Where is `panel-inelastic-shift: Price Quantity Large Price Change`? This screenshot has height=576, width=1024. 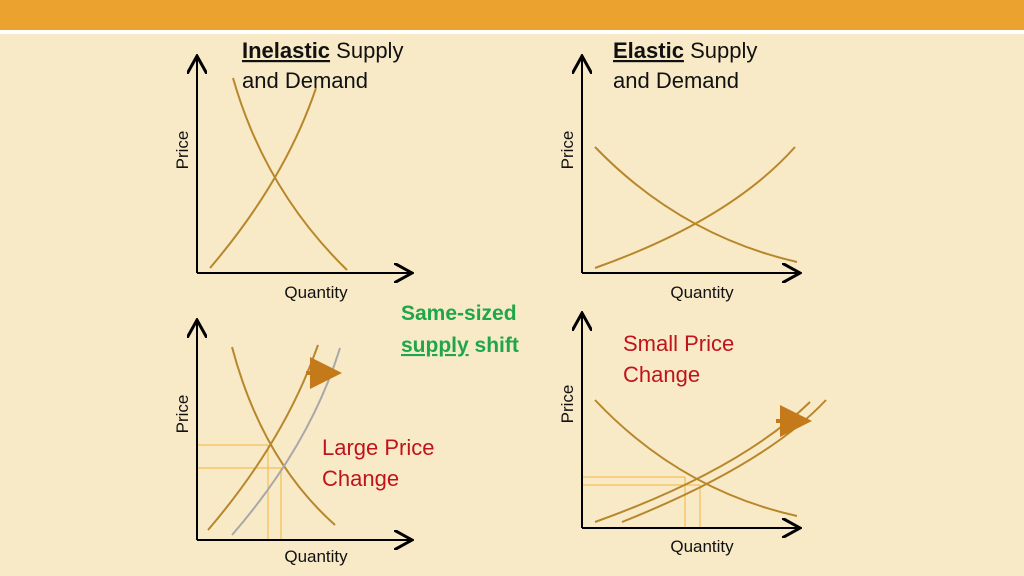 panel-inelastic-shift: Price Quantity Large Price Change is located at coordinates (304, 444).